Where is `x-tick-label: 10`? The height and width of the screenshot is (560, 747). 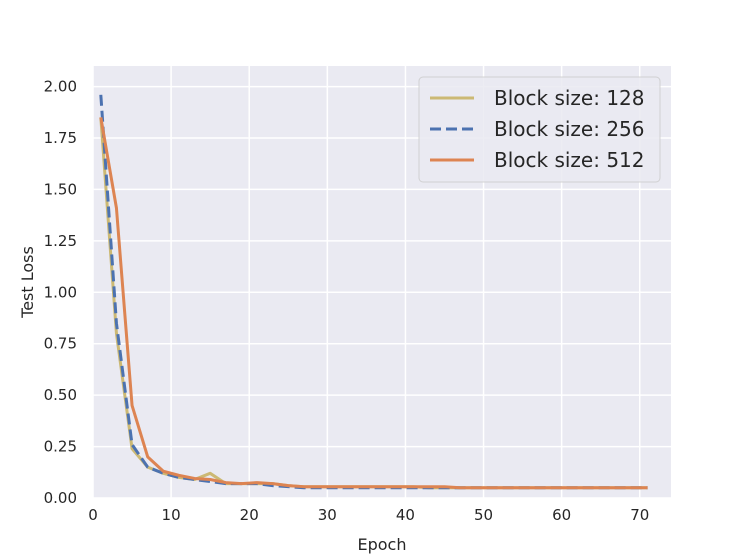 x-tick-label: 10 is located at coordinates (171, 515).